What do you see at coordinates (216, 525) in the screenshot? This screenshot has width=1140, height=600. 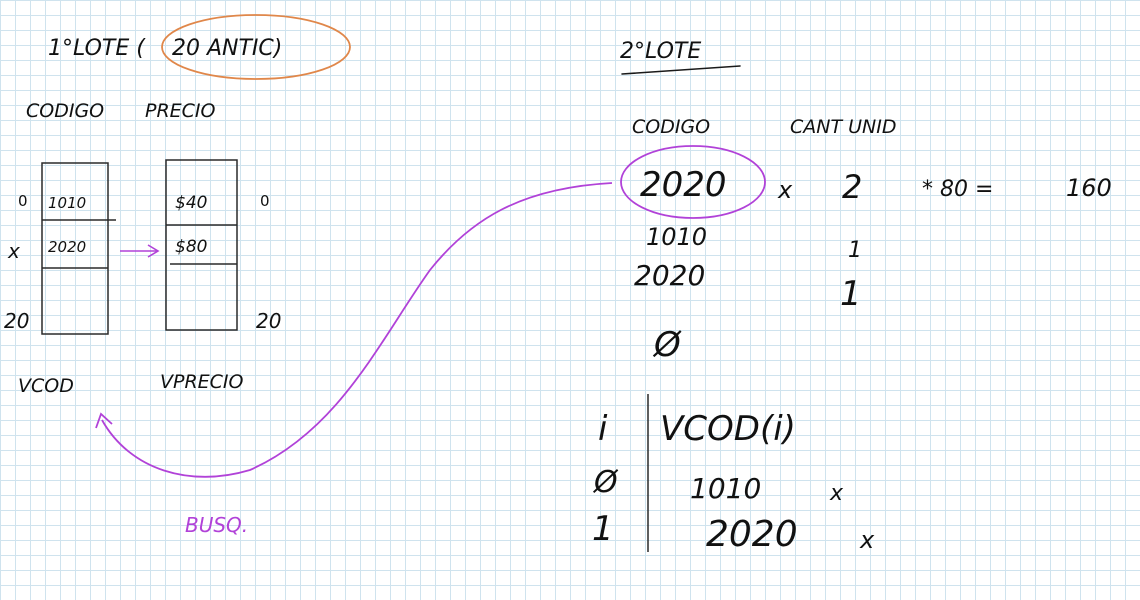 I see `search-note: BUSQ.` at bounding box center [216, 525].